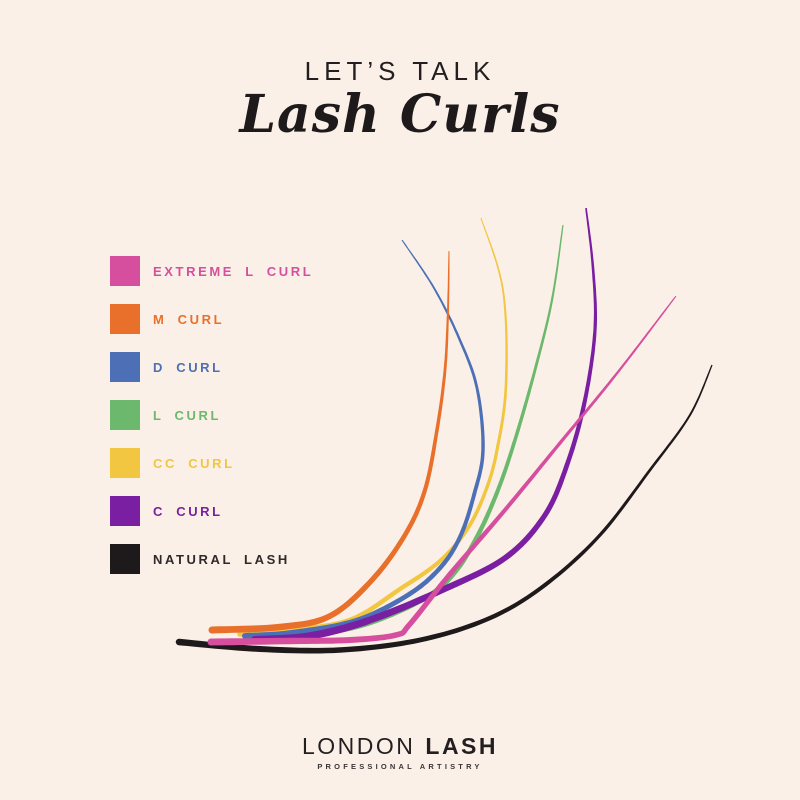  I want to click on legend-item: L CURL, so click(211, 415).